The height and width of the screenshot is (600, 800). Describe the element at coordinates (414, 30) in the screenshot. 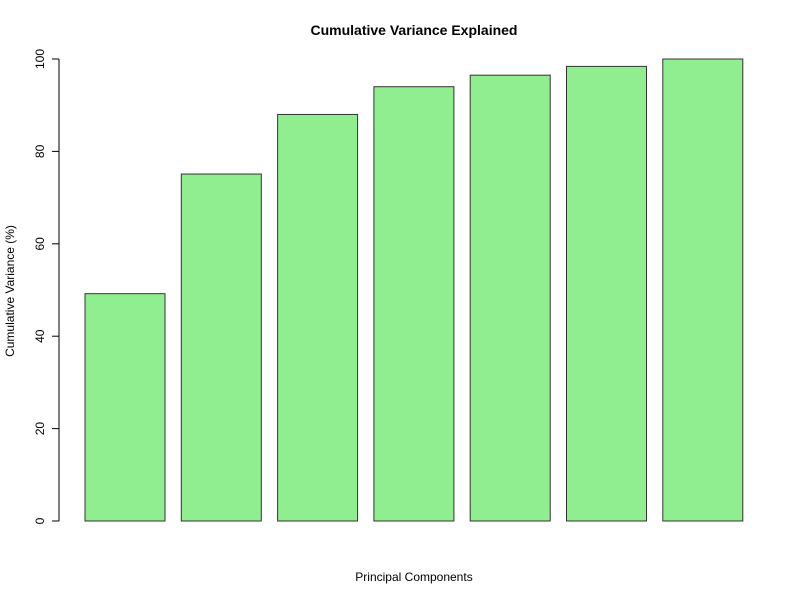

I see `chart-title: Cumulative Variance Explained` at that location.